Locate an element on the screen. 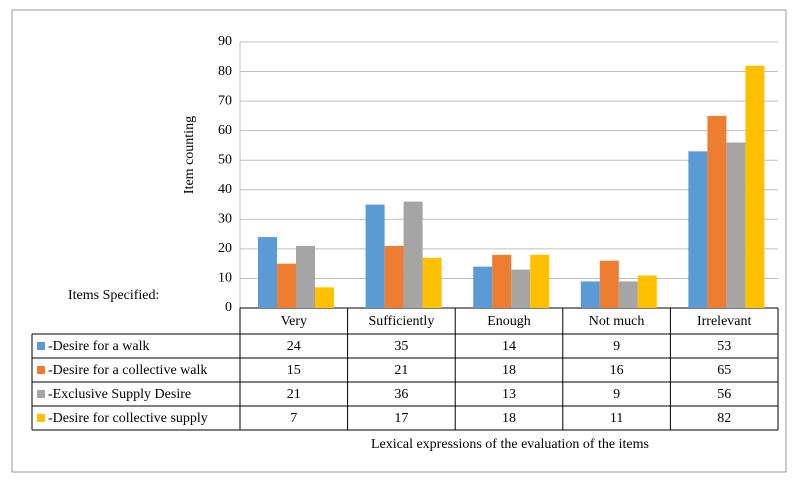 This screenshot has width=798, height=488. table-value: 14 is located at coordinates (509, 346).